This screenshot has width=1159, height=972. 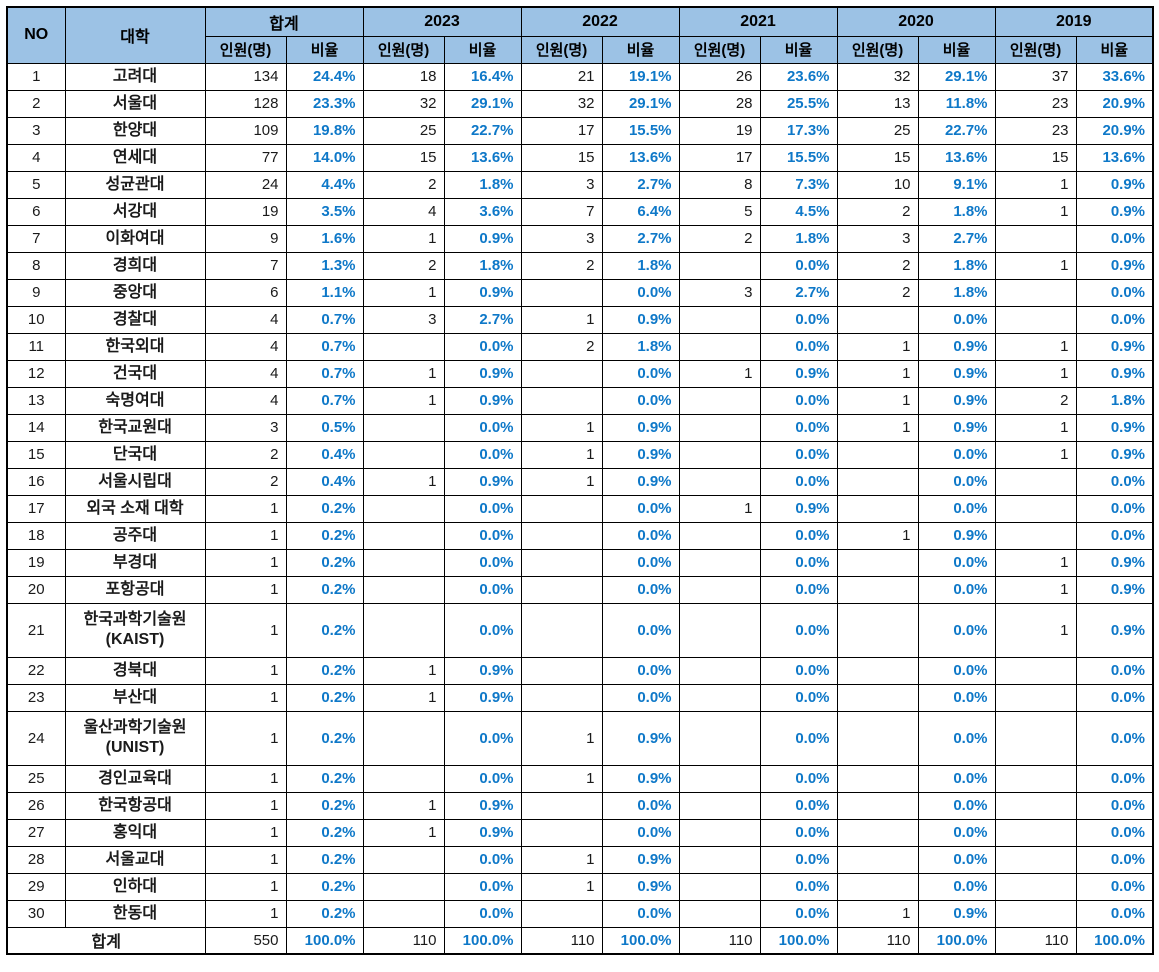 I want to click on university-name-line: 경희대, so click(x=135, y=265).